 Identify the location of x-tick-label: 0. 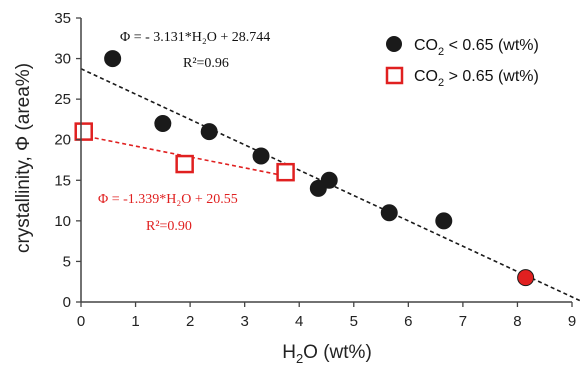
(81, 321).